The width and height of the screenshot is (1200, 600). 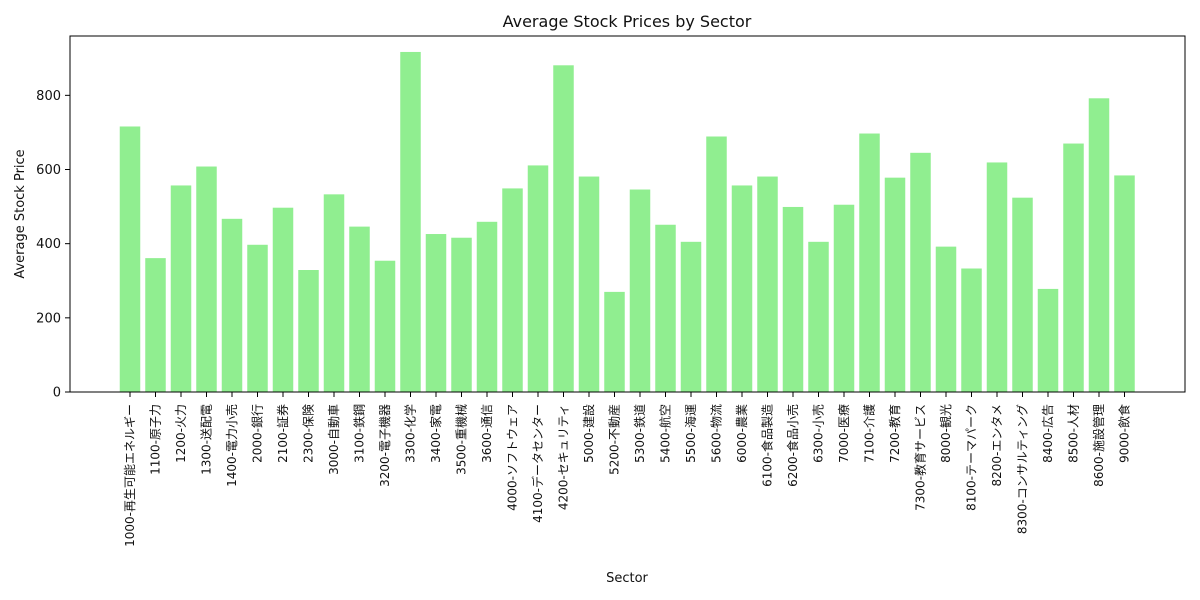 I want to click on x-tick-label: 8200-エンタメ, so click(x=997, y=445).